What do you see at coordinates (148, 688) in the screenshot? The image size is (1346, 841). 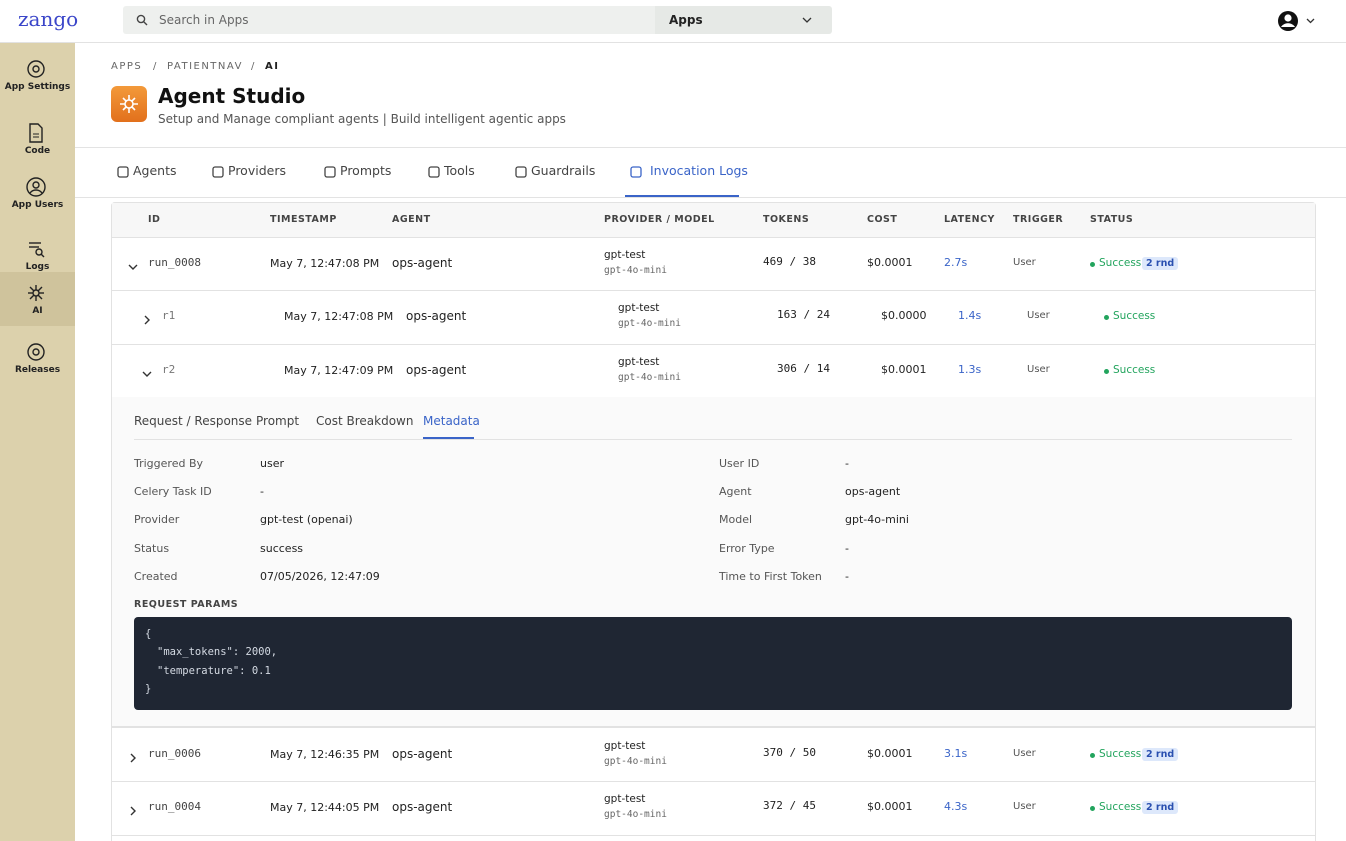 I see `code-line: }` at bounding box center [148, 688].